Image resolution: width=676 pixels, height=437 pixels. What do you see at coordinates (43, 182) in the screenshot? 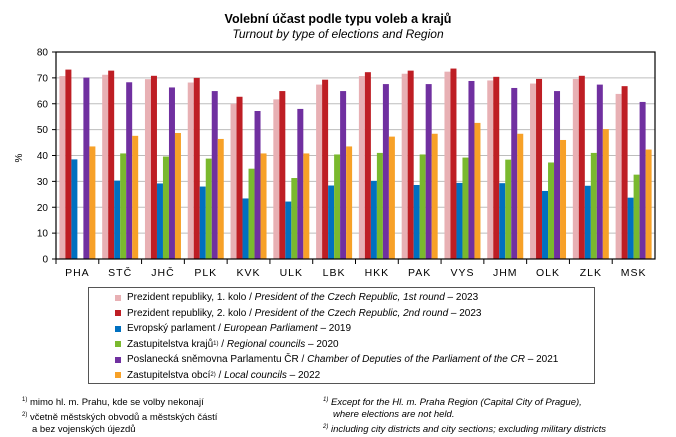
I see `y-tick-label: 30` at bounding box center [43, 182].